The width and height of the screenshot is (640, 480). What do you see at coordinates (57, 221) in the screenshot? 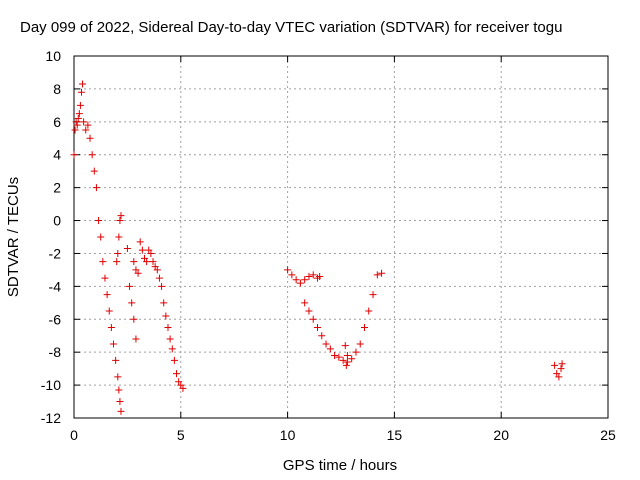
I see `y-tick-label: 0` at bounding box center [57, 221].